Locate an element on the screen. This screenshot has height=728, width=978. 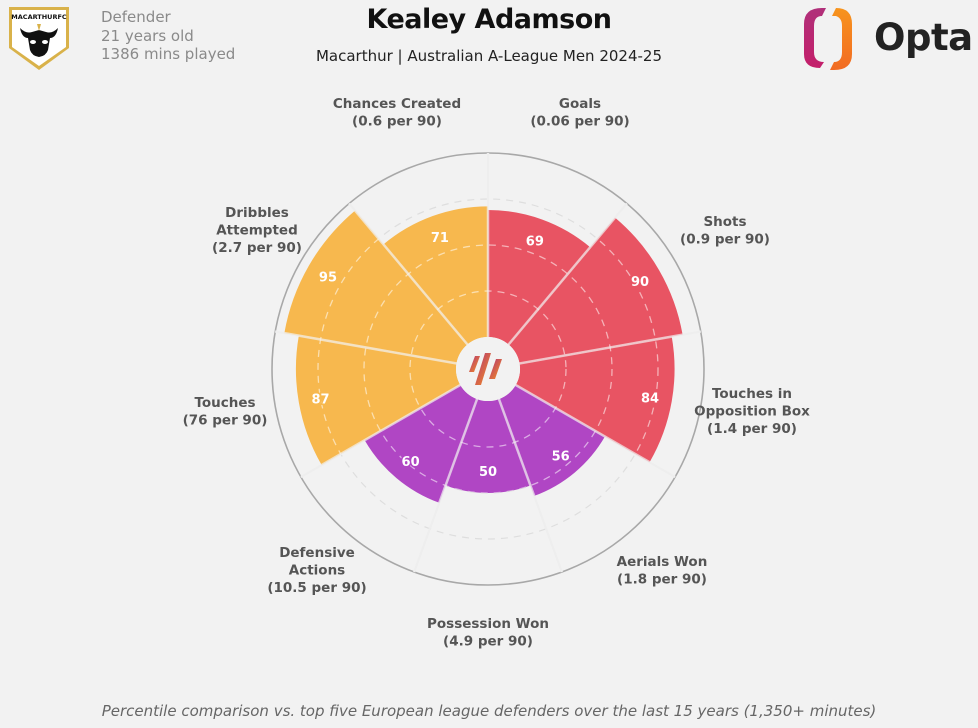
bar-touches is located at coordinates (378, 400).